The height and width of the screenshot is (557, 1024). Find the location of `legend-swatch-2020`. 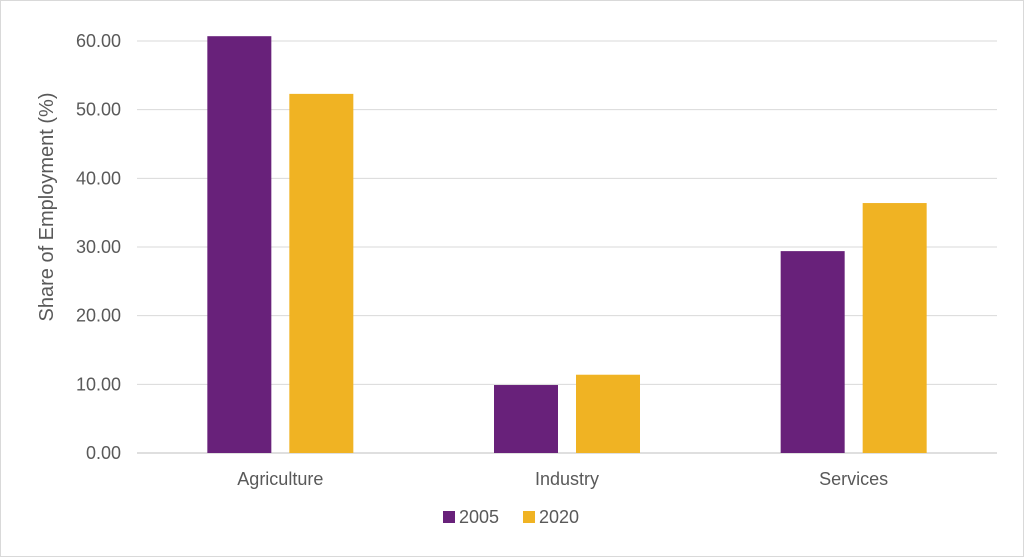

legend-swatch-2020 is located at coordinates (529, 517).